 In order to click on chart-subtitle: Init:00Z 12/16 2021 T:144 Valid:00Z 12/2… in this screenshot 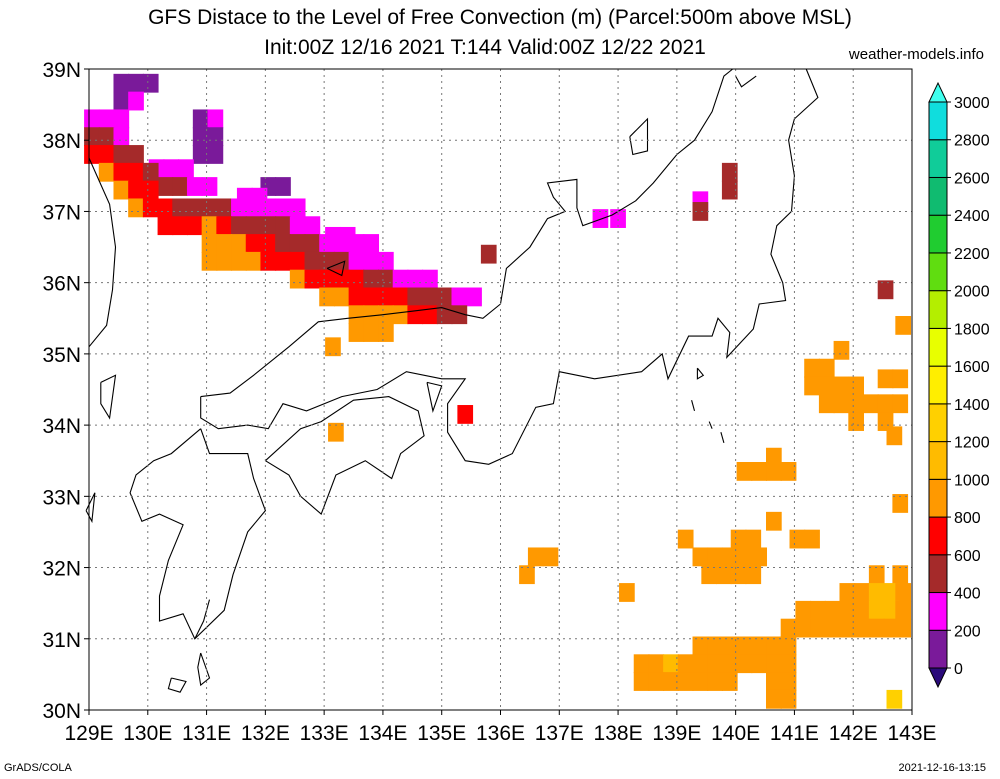, I will do `click(485, 47)`.